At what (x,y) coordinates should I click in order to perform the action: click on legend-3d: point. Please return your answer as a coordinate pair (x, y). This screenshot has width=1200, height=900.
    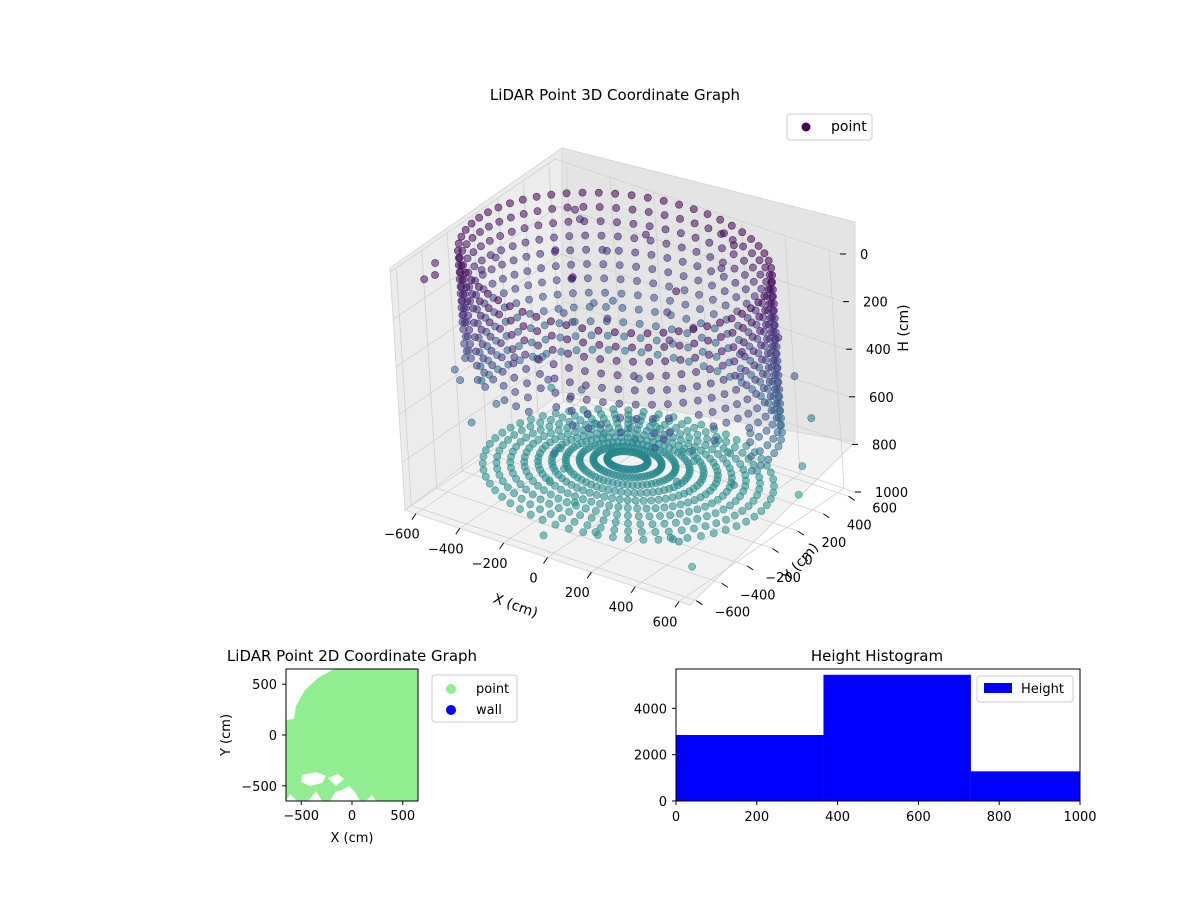
    Looking at the image, I should click on (829, 127).